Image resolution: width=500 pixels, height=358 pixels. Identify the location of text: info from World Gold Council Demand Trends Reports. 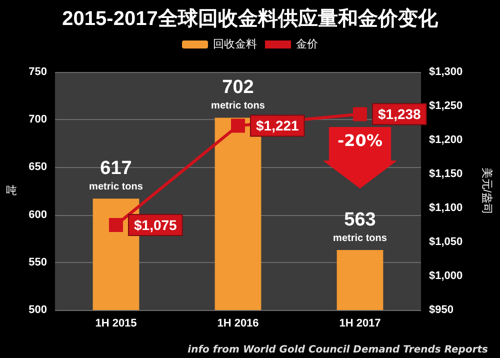
(338, 350).